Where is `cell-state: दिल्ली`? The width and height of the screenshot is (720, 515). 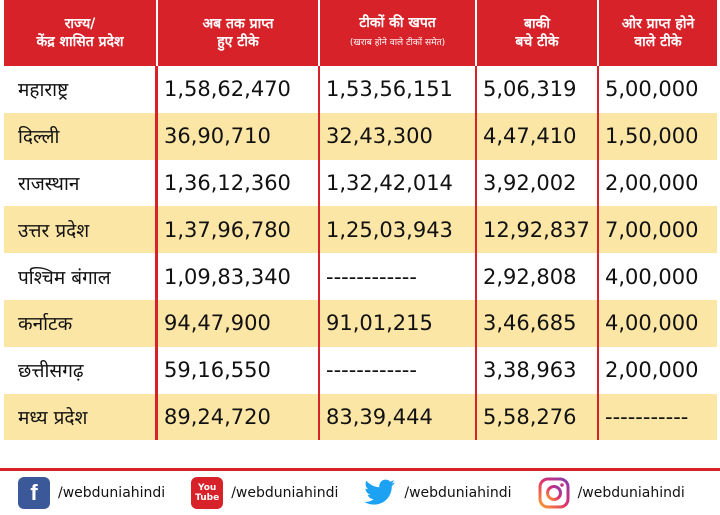
cell-state: दिल्ली is located at coordinates (81, 136).